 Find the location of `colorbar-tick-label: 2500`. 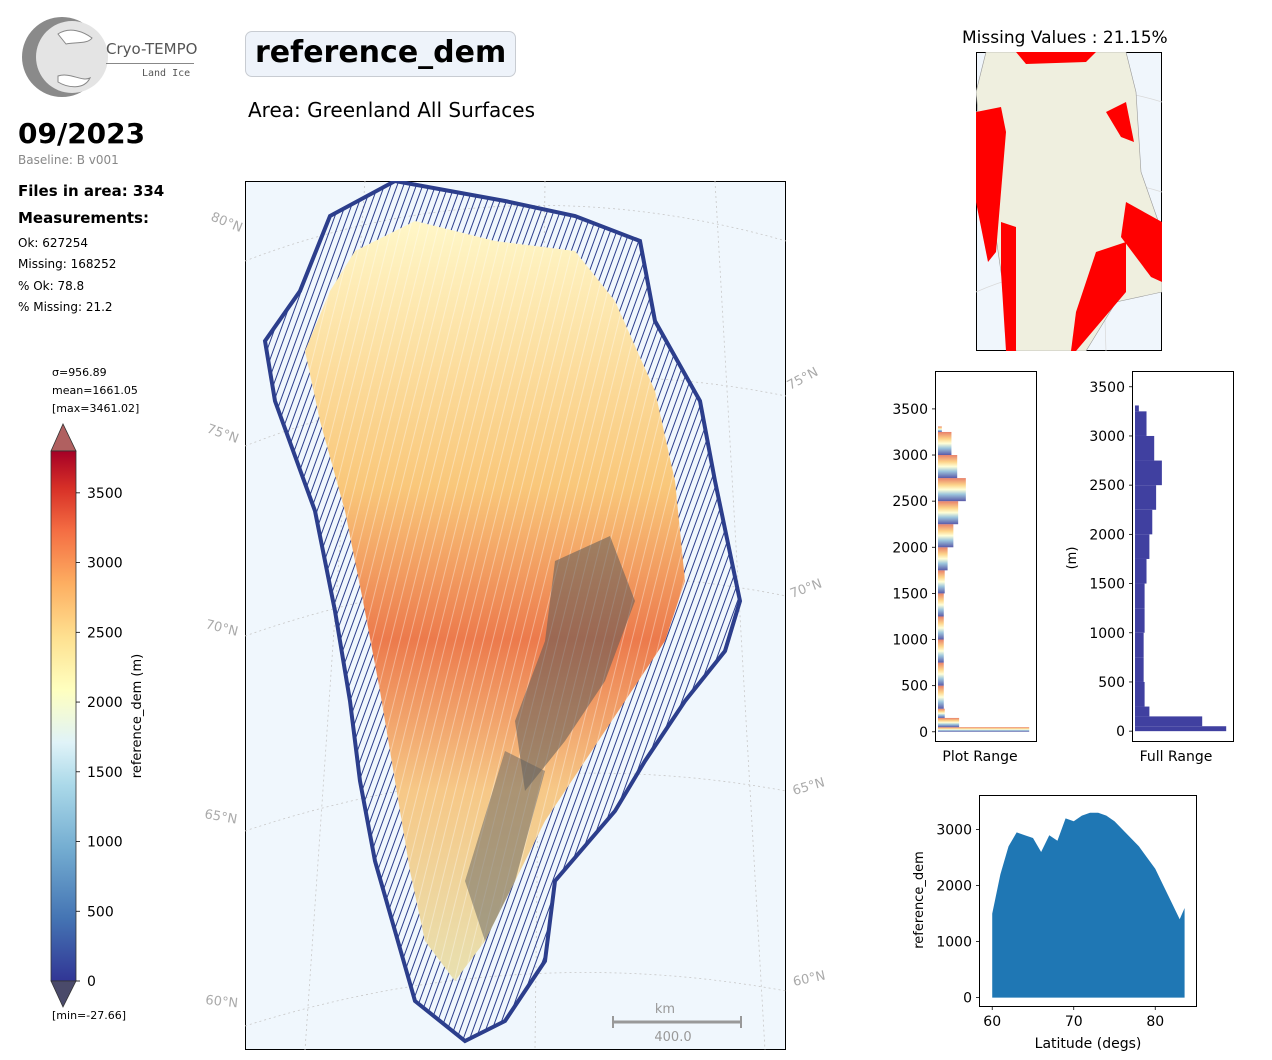

colorbar-tick-label: 2500 is located at coordinates (105, 633).